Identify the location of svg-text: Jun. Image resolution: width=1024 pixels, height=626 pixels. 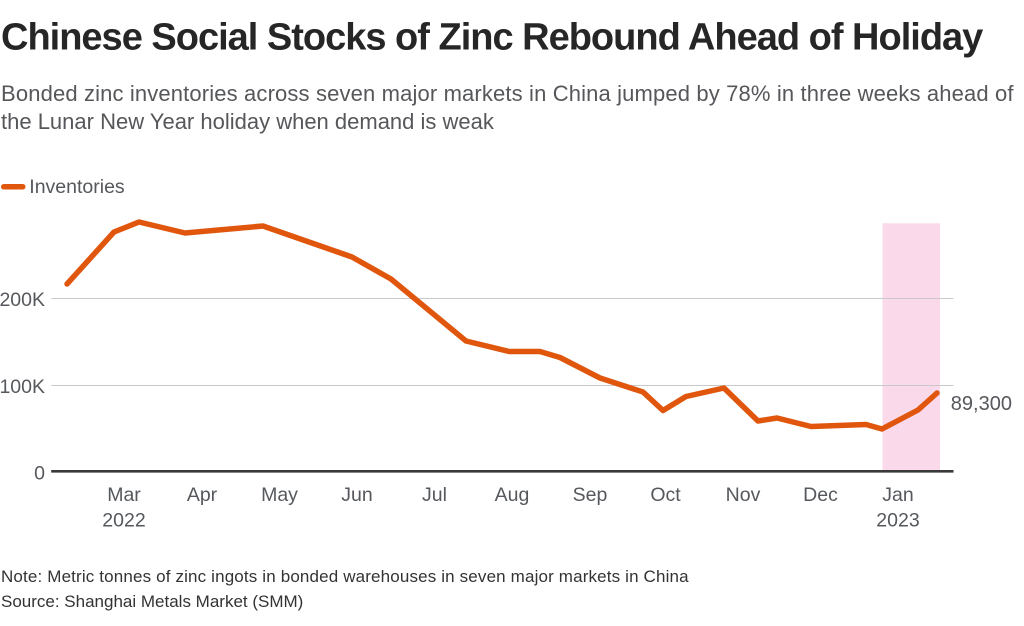
(356, 495).